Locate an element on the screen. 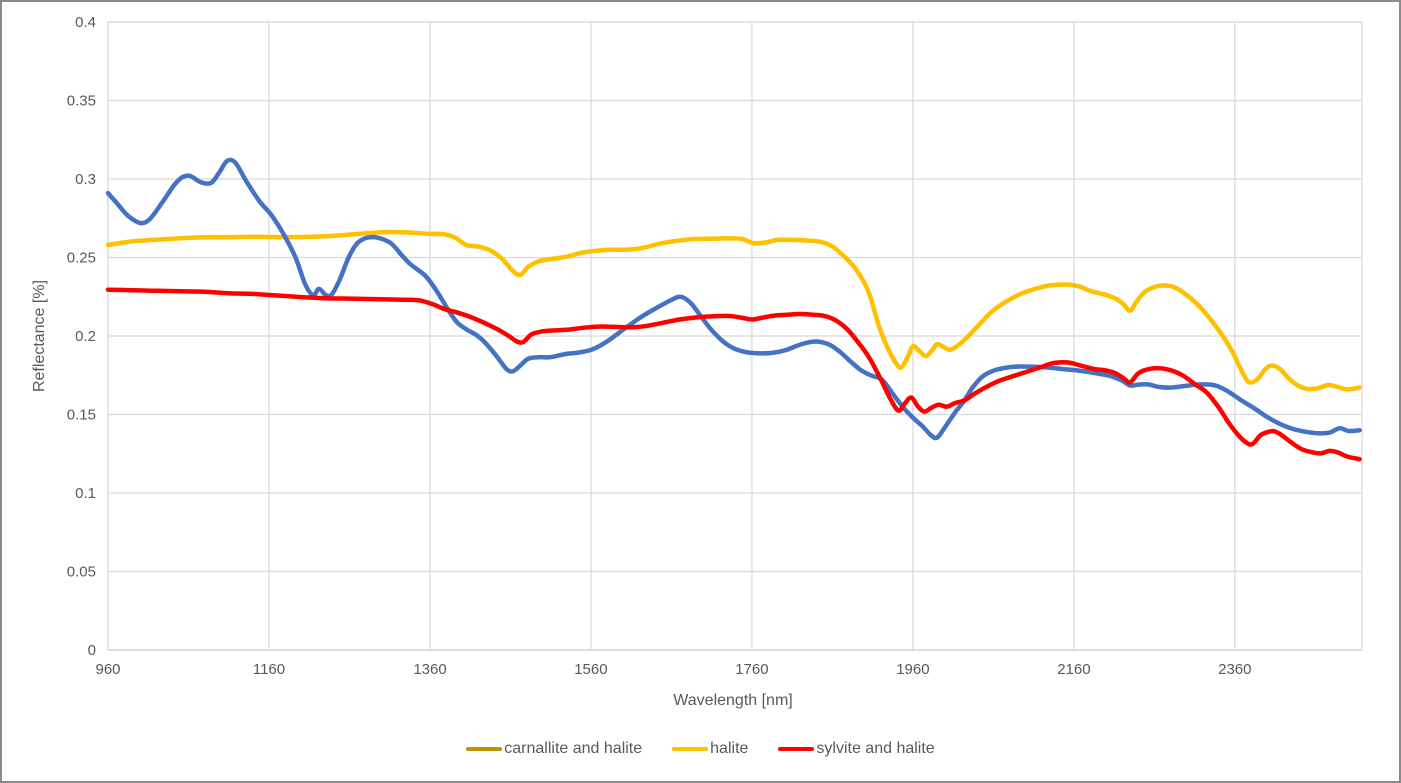  y-tick-label: 0.25 is located at coordinates (81, 258).